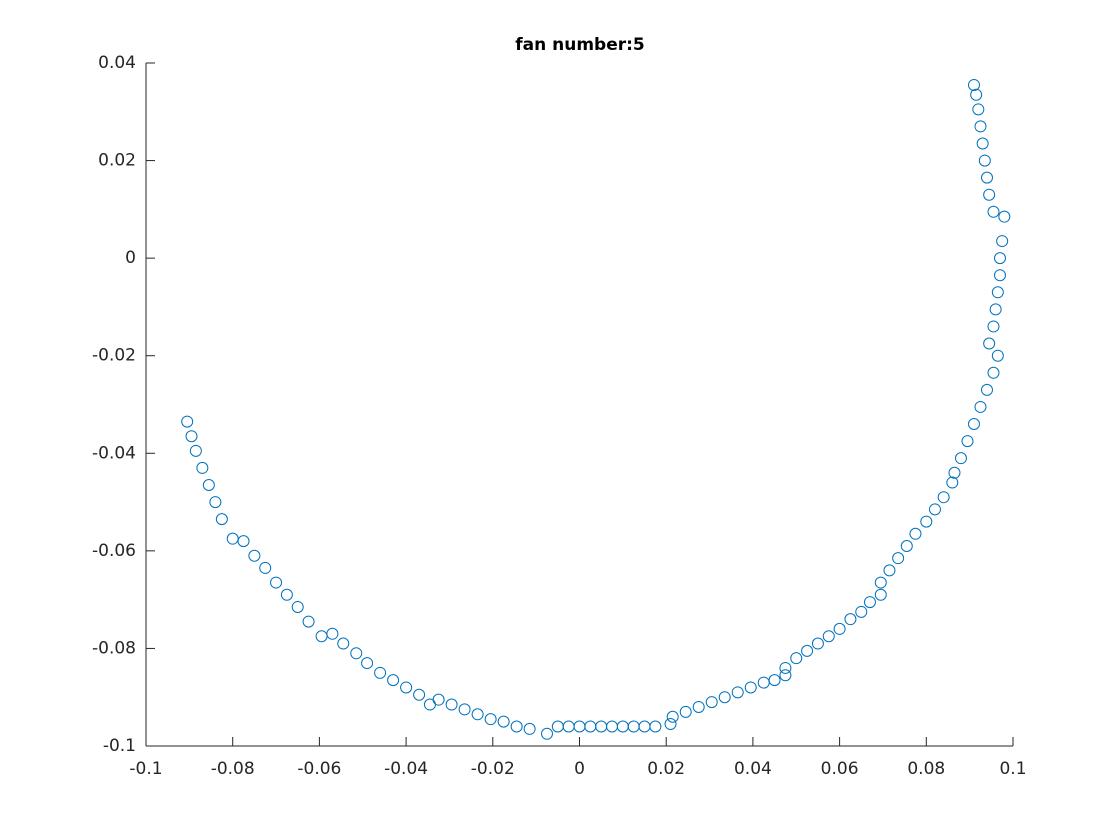 The width and height of the screenshot is (1120, 840). What do you see at coordinates (753, 769) in the screenshot?
I see `x-tick-label: 0.04` at bounding box center [753, 769].